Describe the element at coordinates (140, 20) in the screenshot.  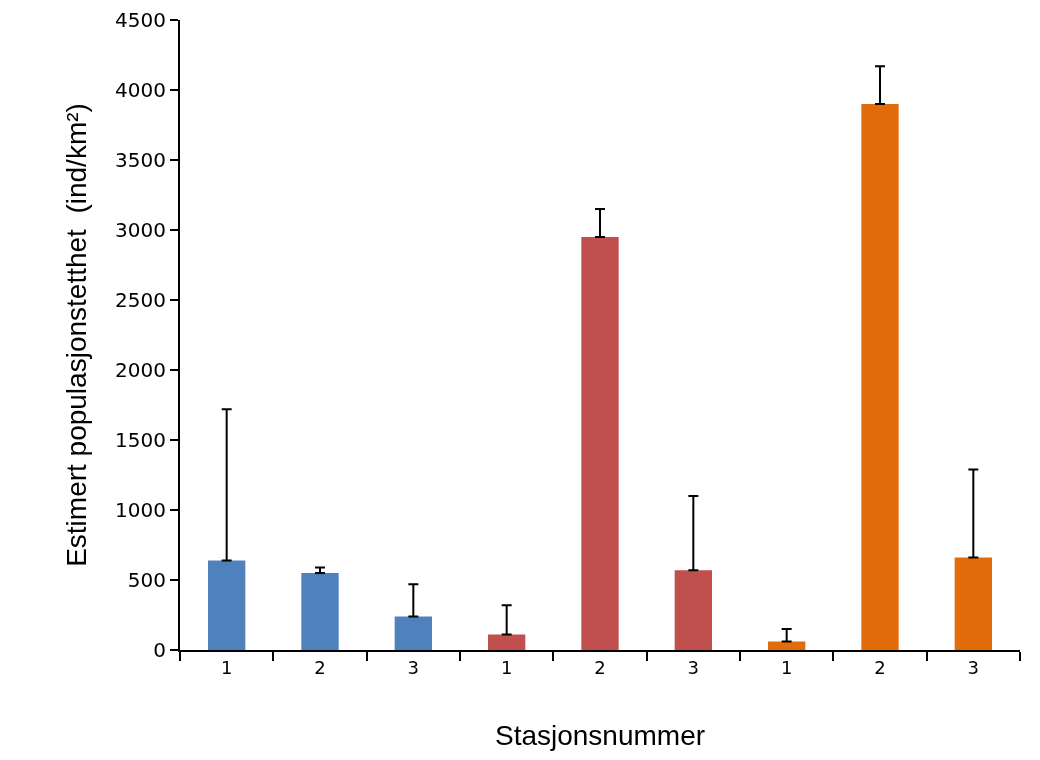
I see `y-tick-label: 4500` at that location.